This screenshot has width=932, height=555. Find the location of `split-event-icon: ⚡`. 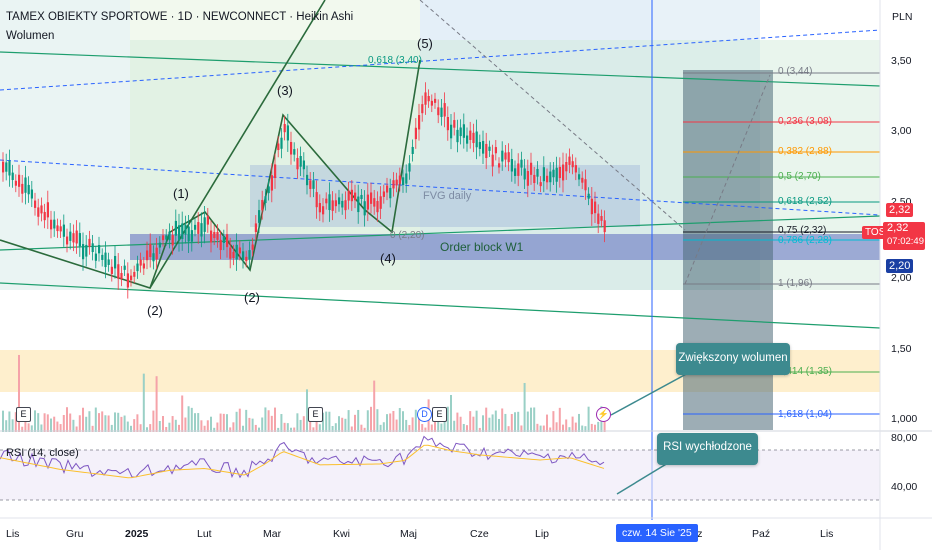

split-event-icon: ⚡ is located at coordinates (603, 414).